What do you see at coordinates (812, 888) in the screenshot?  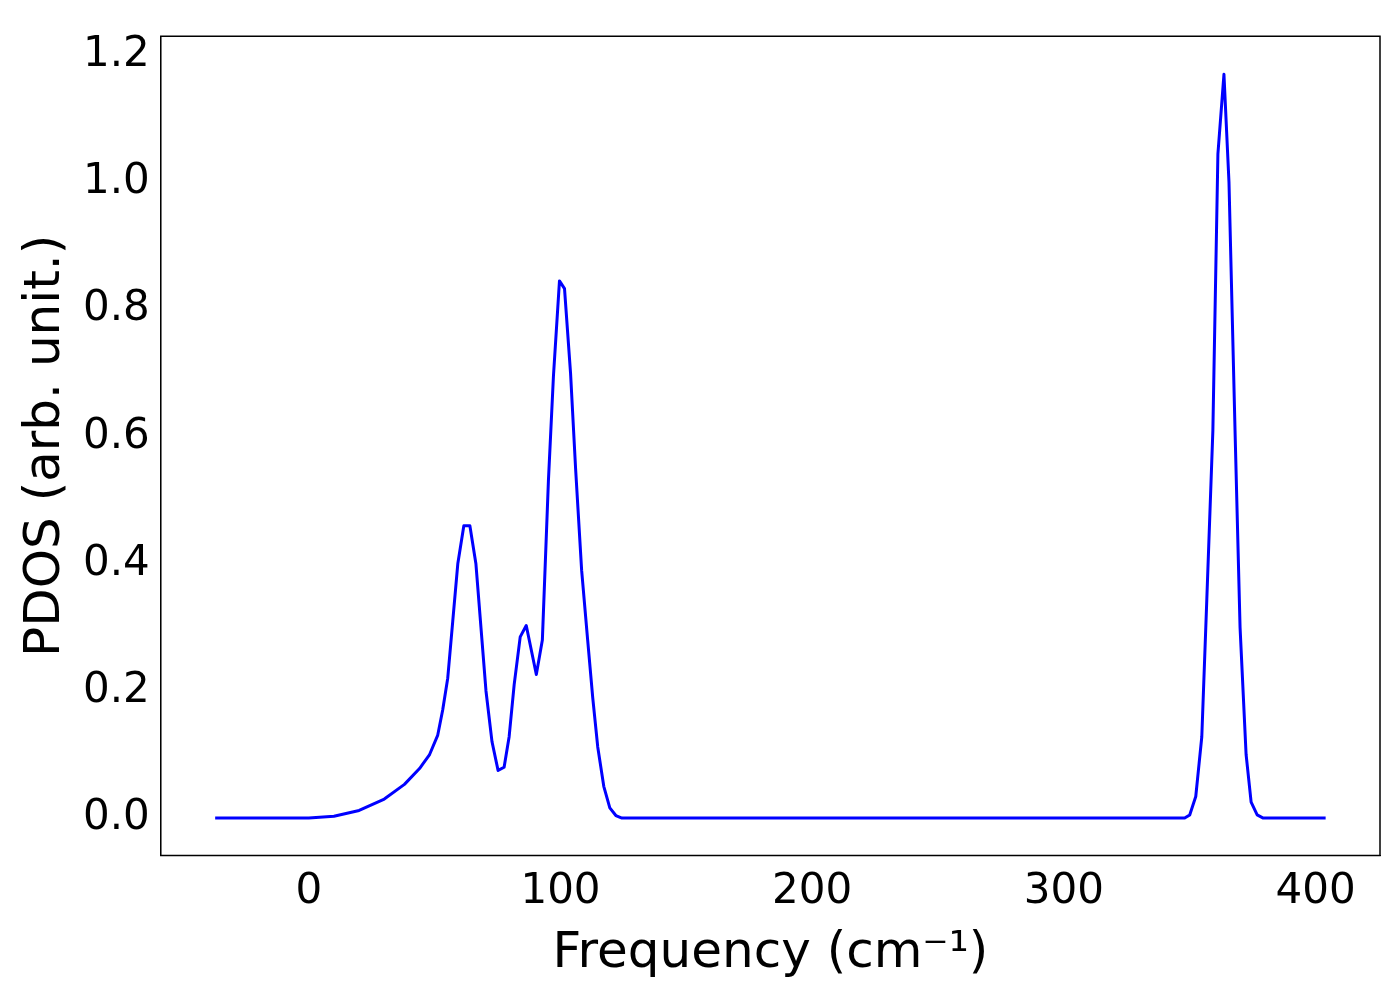 I see `x-tick-label: 200` at bounding box center [812, 888].